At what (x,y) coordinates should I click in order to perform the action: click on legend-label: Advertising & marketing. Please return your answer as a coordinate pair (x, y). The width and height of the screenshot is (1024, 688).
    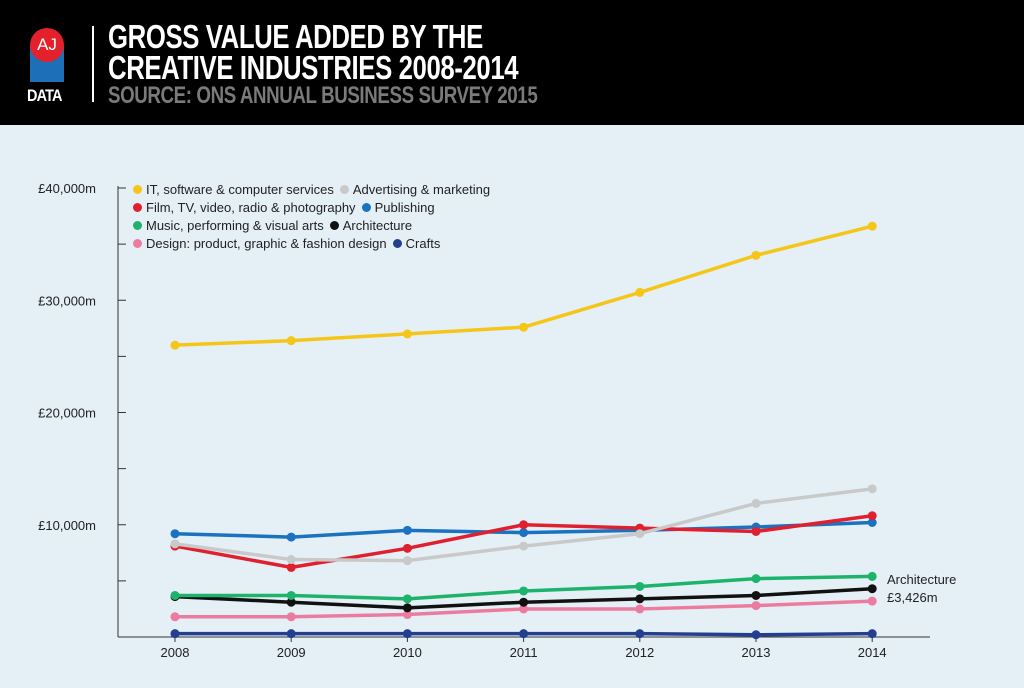
    Looking at the image, I should click on (421, 189).